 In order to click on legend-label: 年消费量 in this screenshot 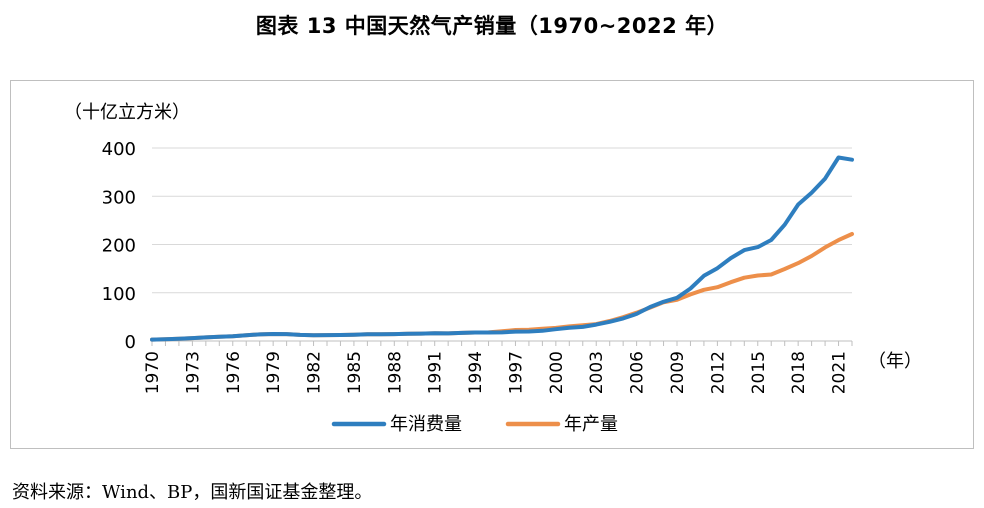, I will do `click(426, 424)`.